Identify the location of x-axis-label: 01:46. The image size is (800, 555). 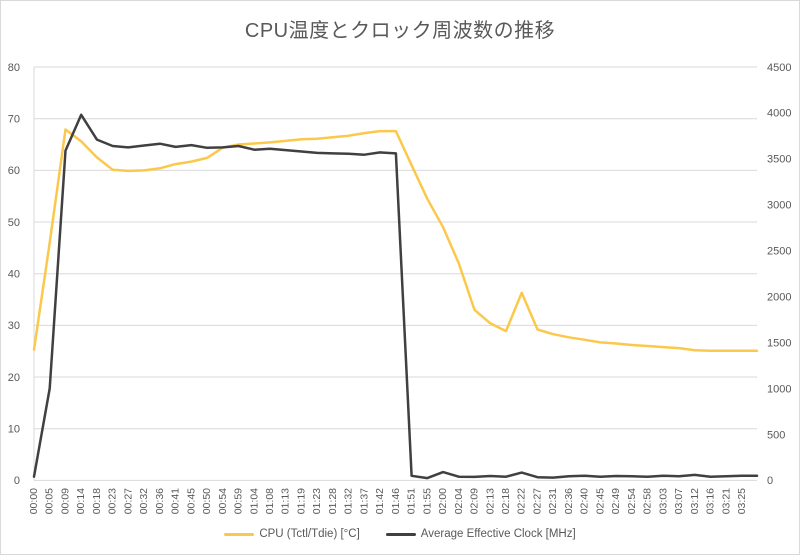
(396, 501).